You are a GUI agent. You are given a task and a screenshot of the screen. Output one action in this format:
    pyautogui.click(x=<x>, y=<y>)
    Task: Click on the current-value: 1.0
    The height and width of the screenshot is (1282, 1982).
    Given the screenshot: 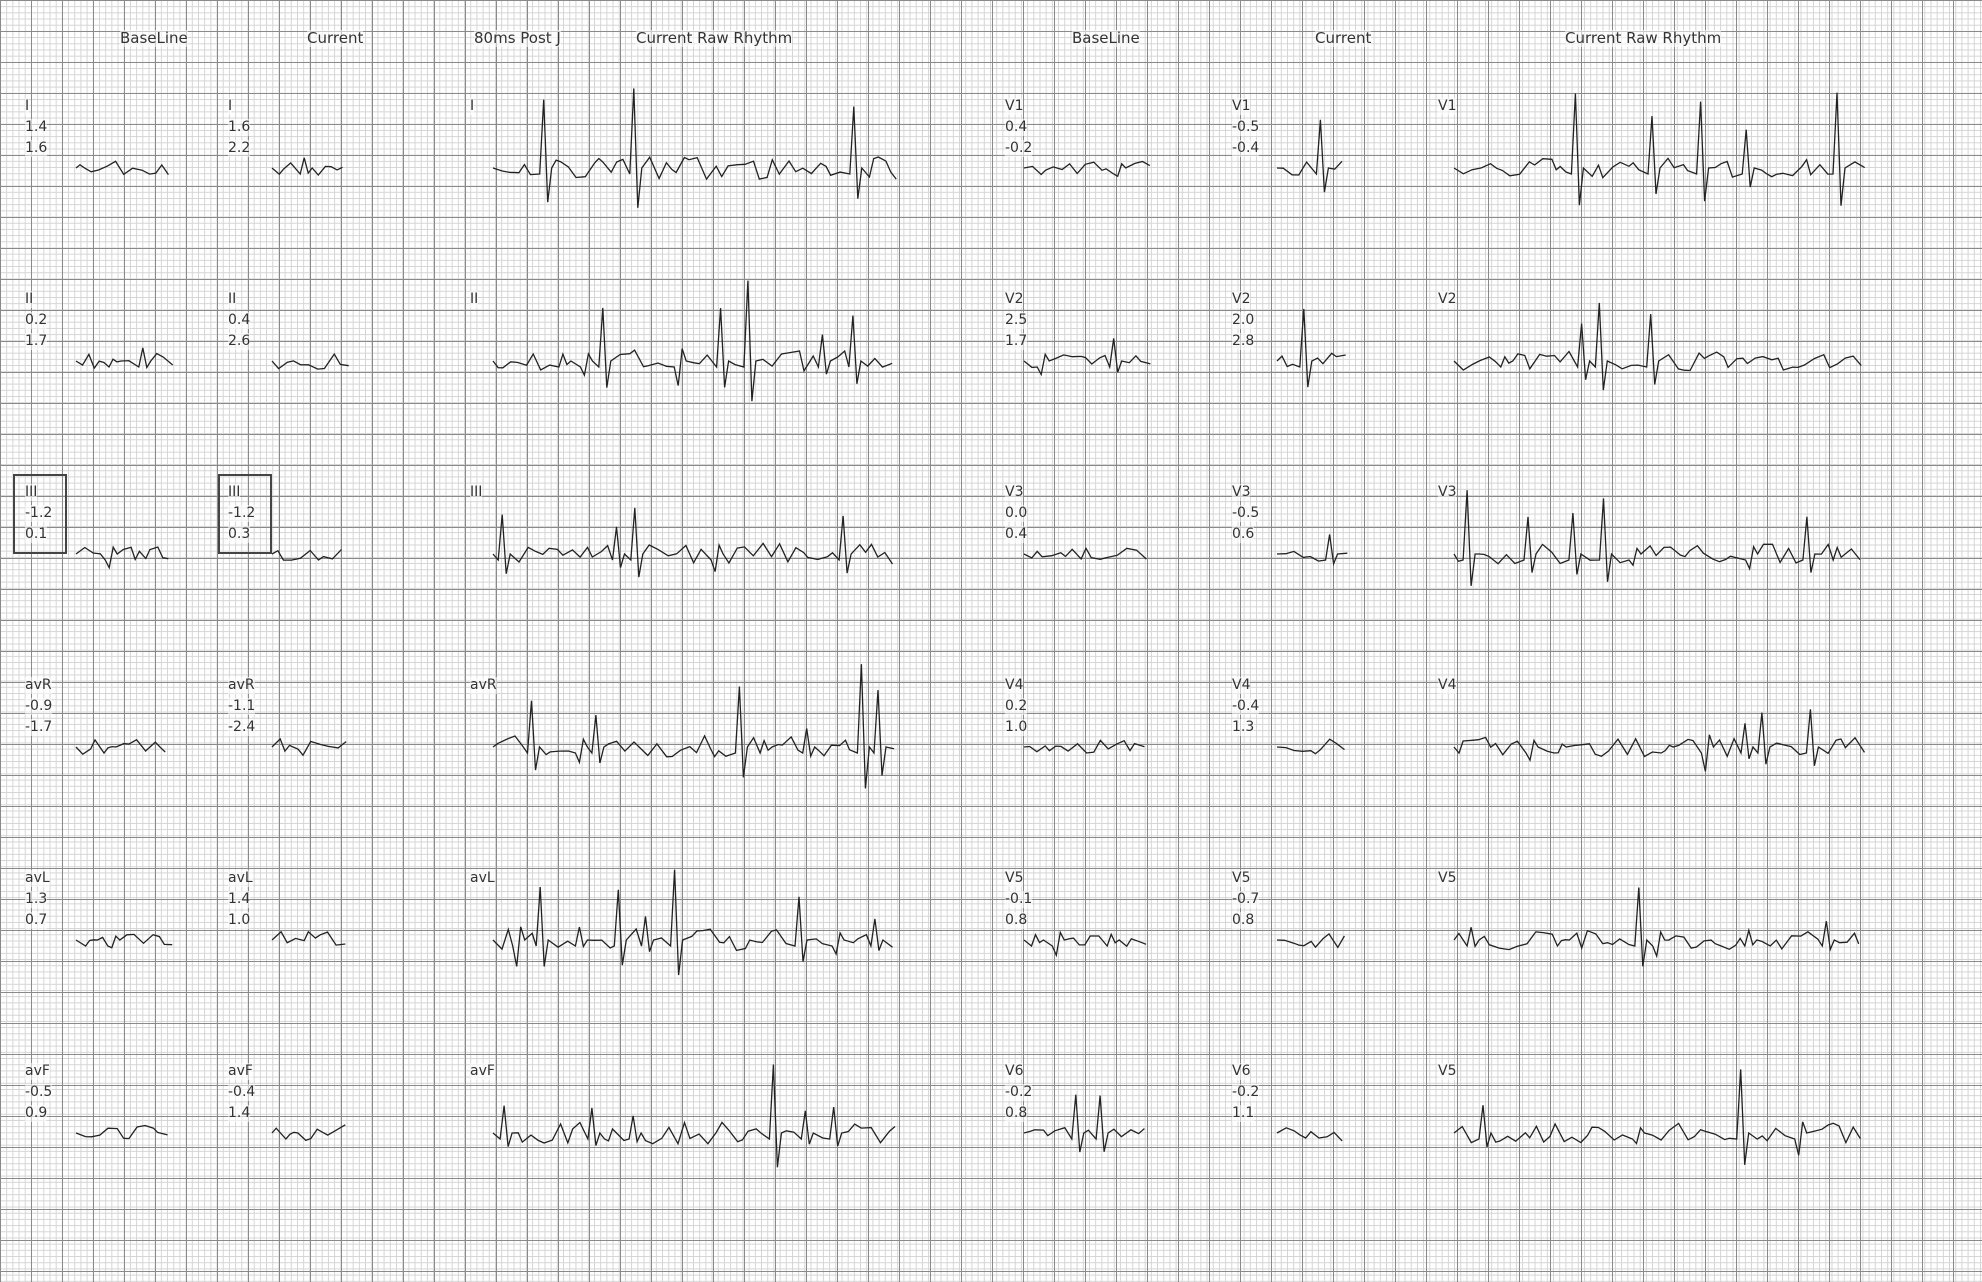 What is the action you would take?
    pyautogui.click(x=239, y=920)
    